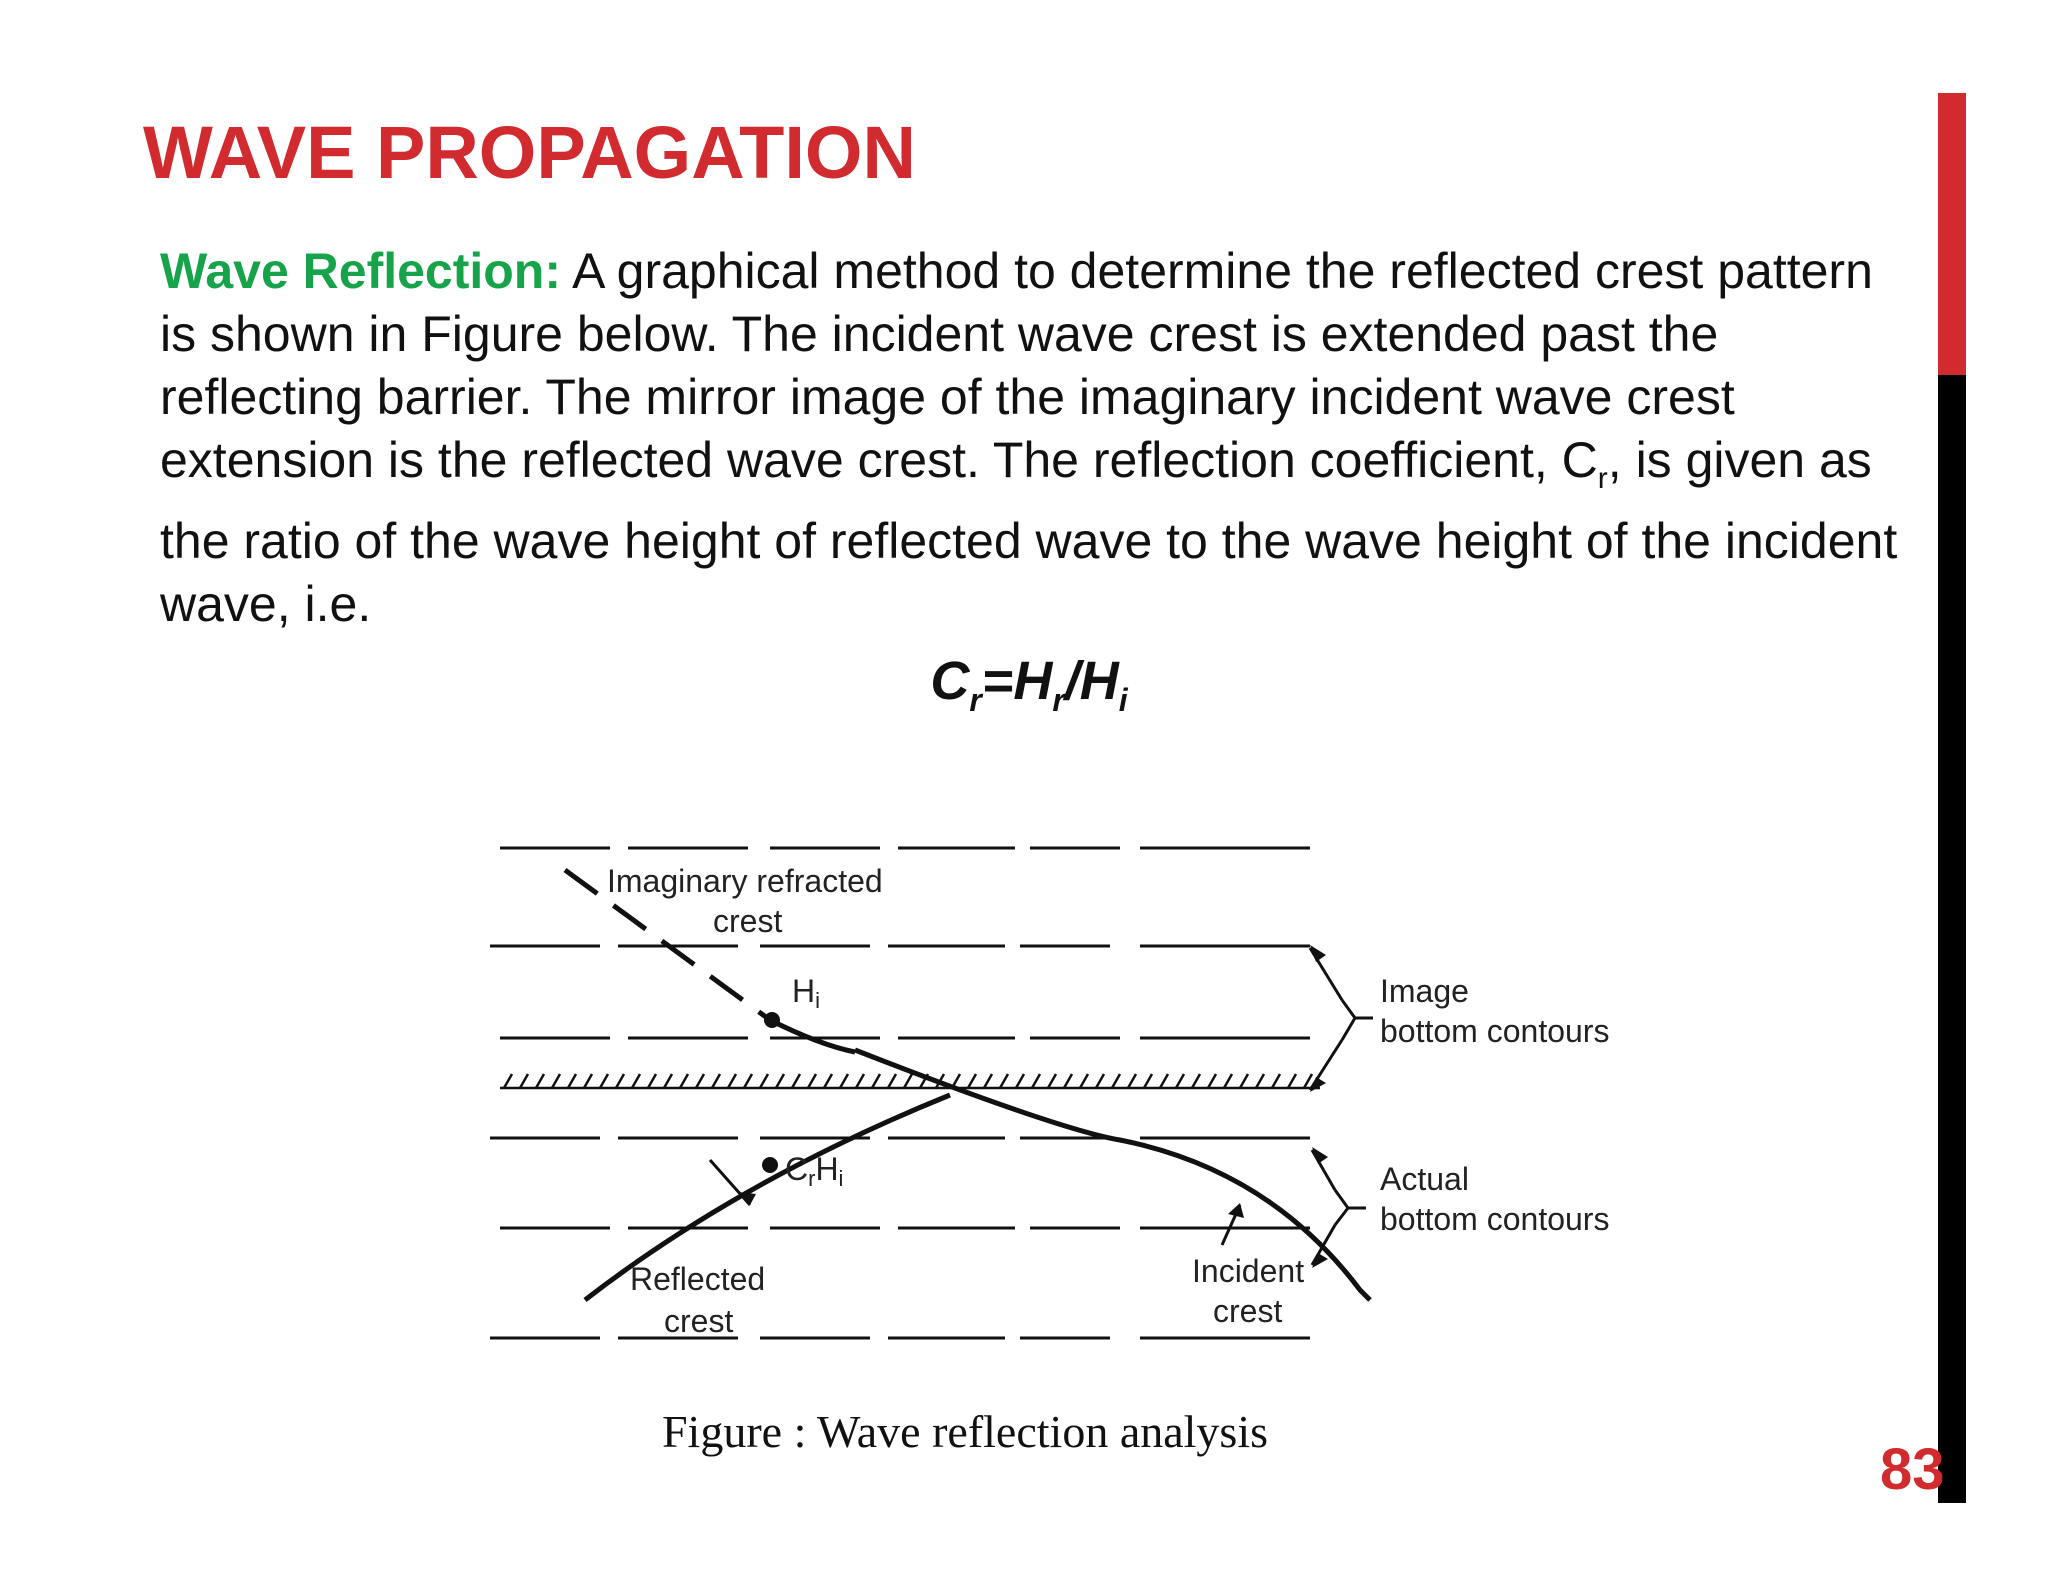 The height and width of the screenshot is (1582, 2048). What do you see at coordinates (767, 1197) in the screenshot?
I see `reflected-crest-line` at bounding box center [767, 1197].